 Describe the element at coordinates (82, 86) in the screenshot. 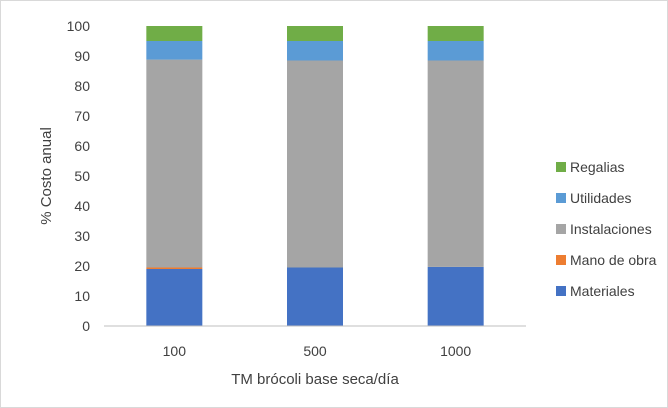

I see `y-tick-label: 80` at that location.